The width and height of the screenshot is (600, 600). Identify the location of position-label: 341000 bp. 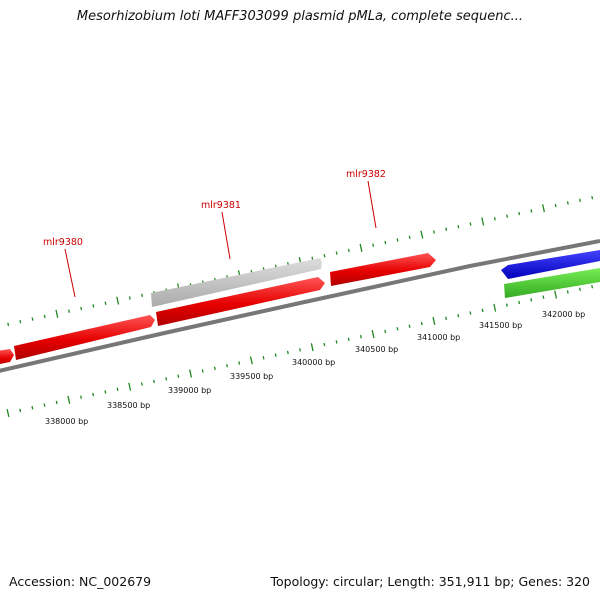
(438, 337).